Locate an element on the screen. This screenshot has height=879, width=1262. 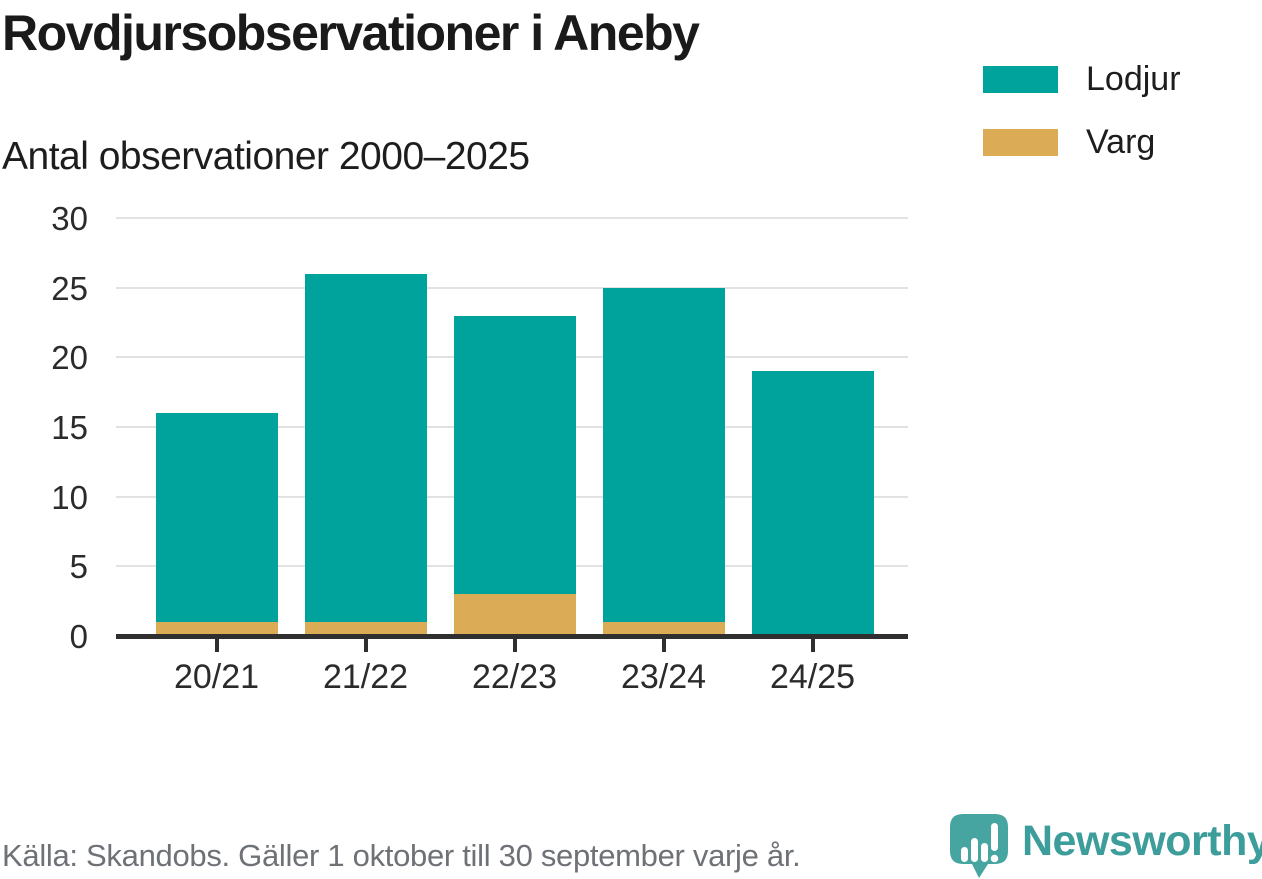
x-axis-tick-label: 22/23 is located at coordinates (514, 677).